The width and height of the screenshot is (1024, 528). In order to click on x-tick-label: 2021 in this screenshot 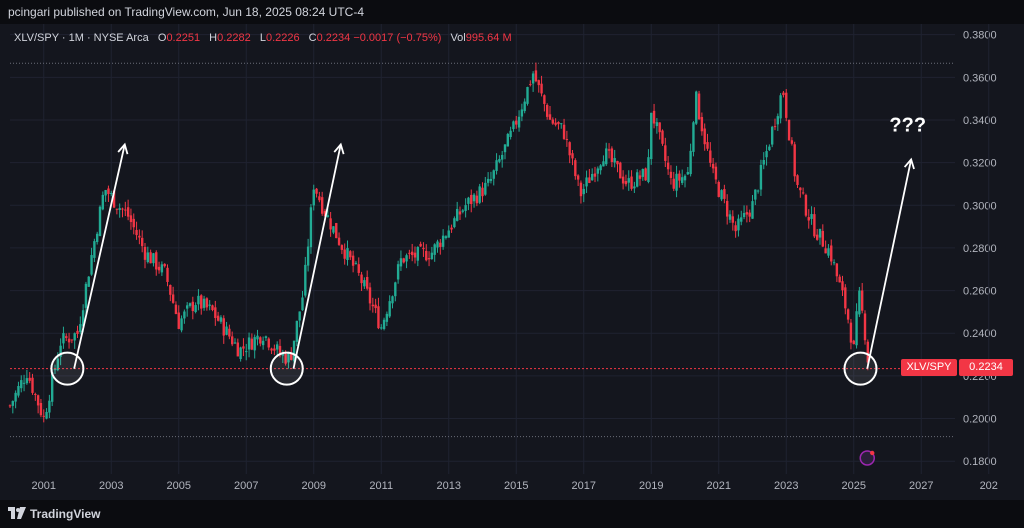, I will do `click(719, 486)`.